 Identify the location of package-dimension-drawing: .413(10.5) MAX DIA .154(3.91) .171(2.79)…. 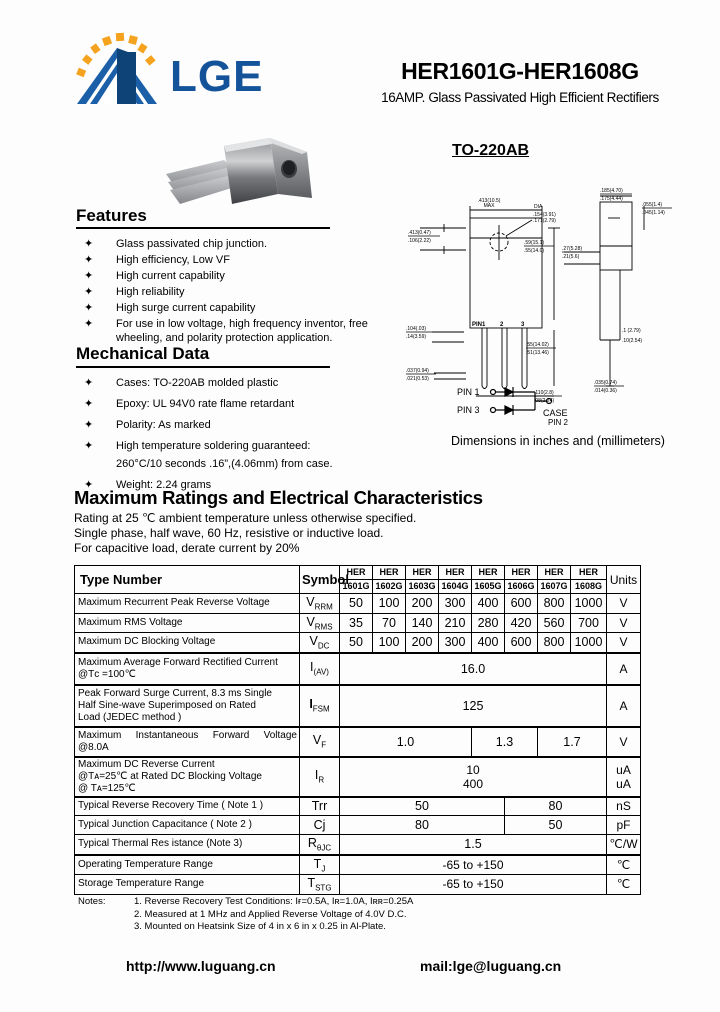
(539, 296).